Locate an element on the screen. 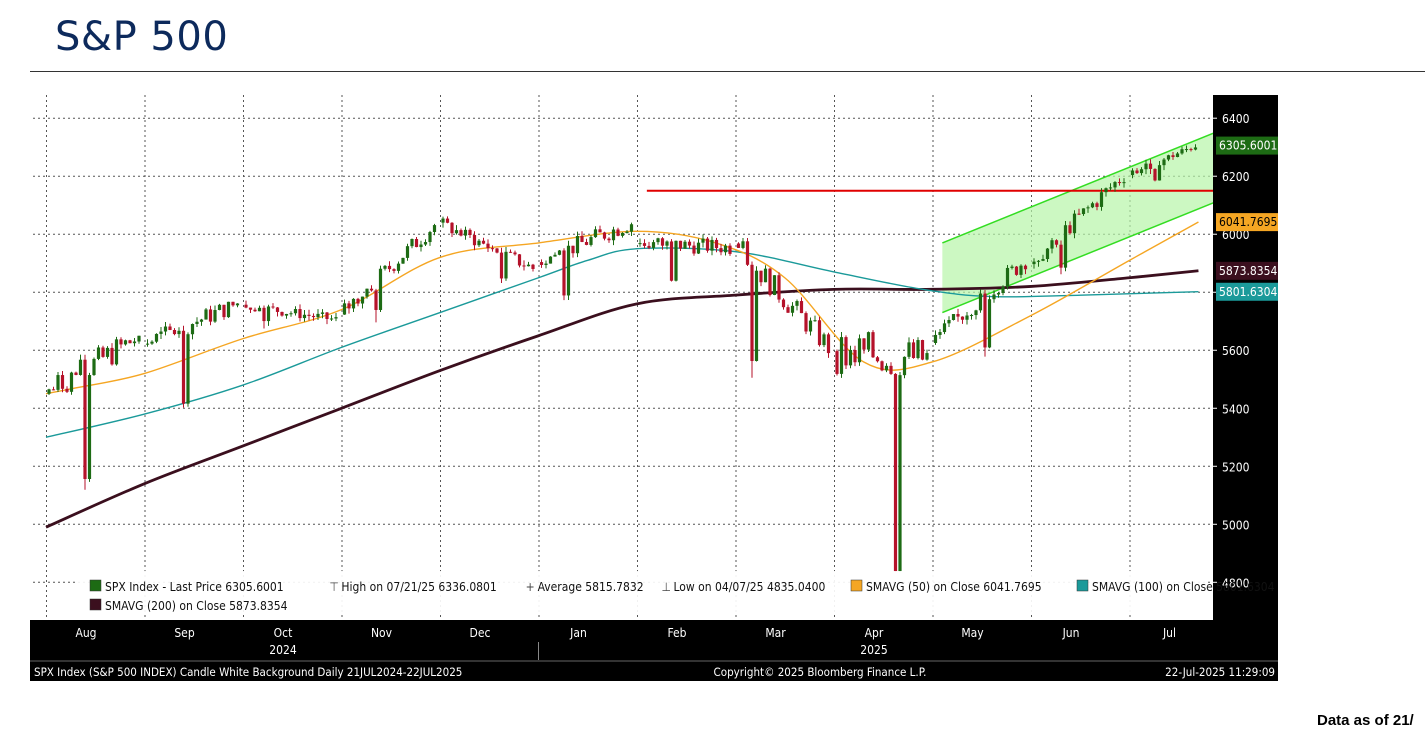 The image size is (1425, 733). page-title: S&P 500 is located at coordinates (142, 37).